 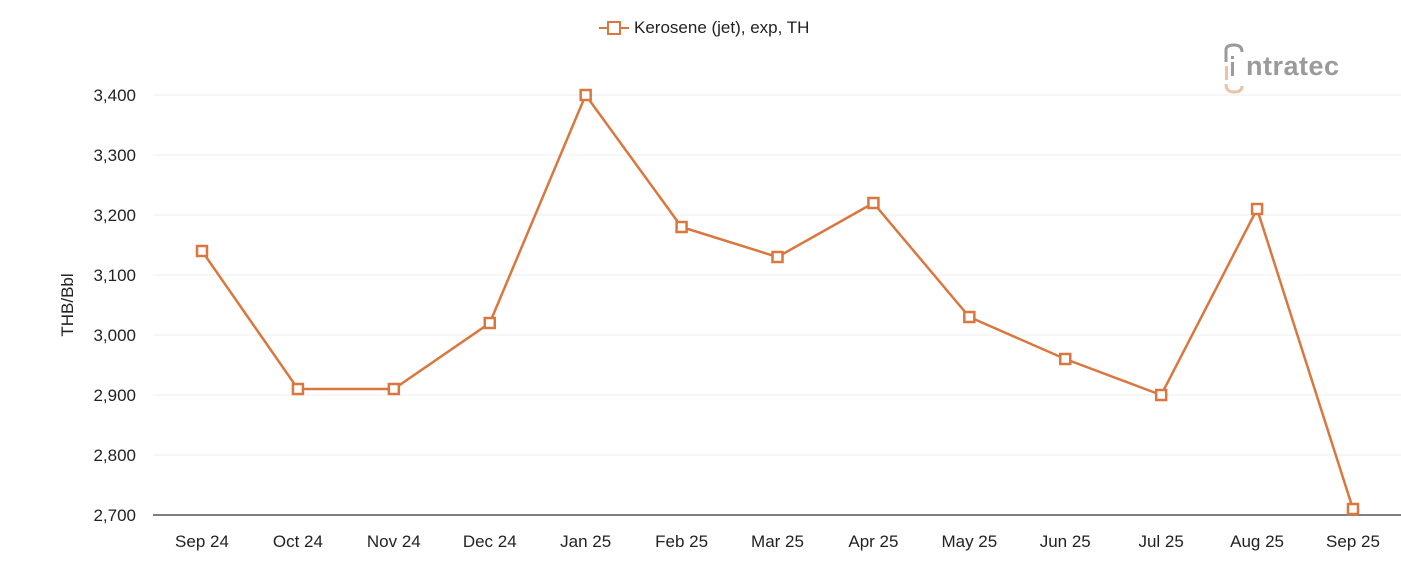 I want to click on y-tick-label: 3,200, so click(x=114, y=215).